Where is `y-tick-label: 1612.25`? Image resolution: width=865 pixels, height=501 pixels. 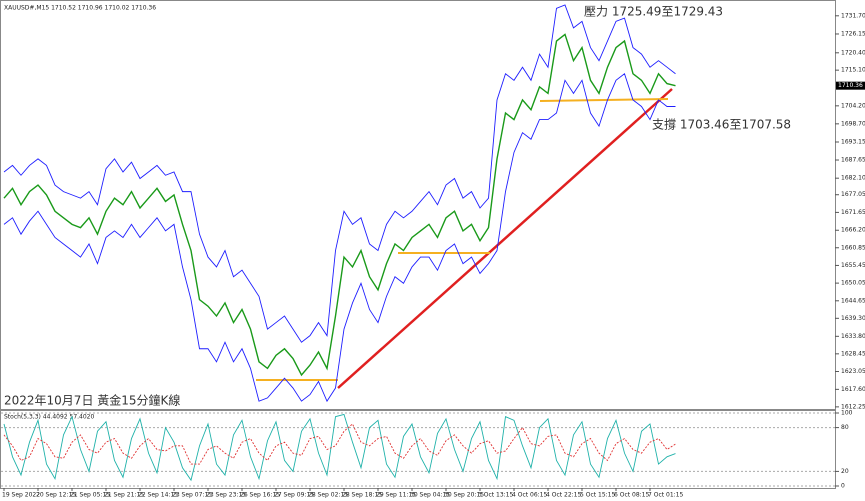
y-tick-label: 1612.25 is located at coordinates (853, 406).